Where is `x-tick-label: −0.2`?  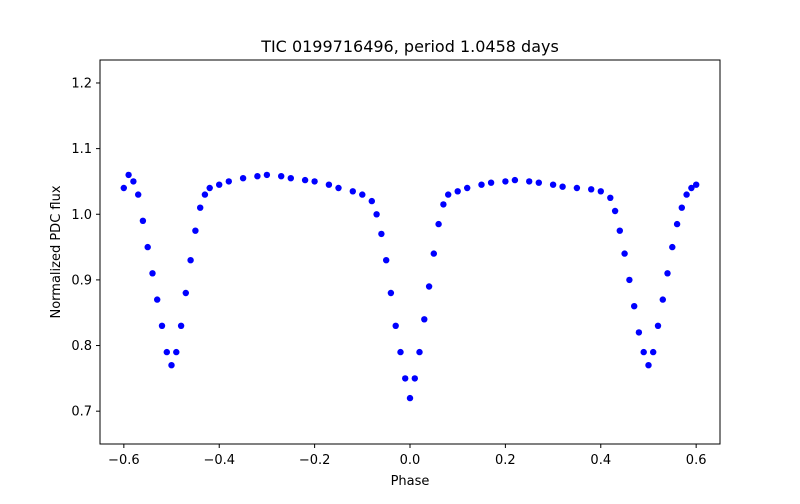 x-tick-label: −0.2 is located at coordinates (315, 460).